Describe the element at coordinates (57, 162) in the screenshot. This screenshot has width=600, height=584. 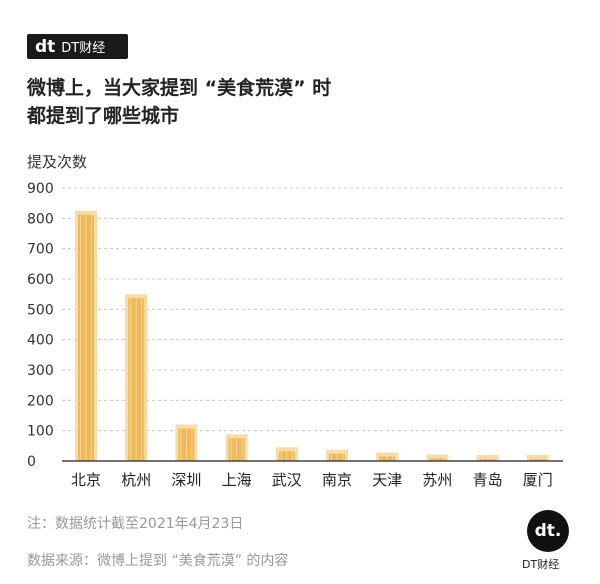
I see `y-axis-label: 提及次数` at that location.